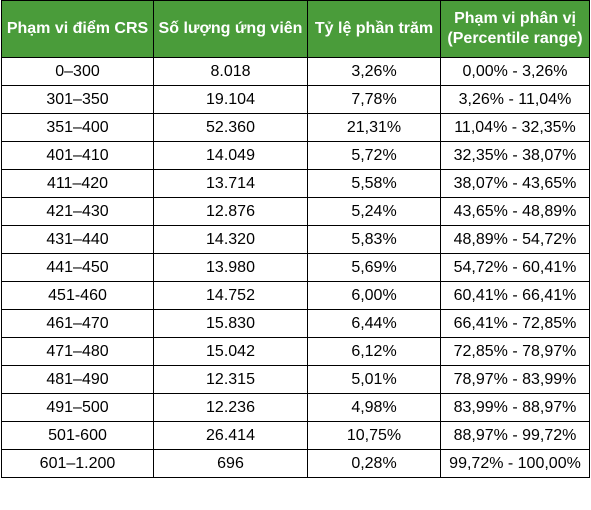  Describe the element at coordinates (515, 323) in the screenshot. I see `percentile-range-cell: 66,41% - 72,85%` at that location.